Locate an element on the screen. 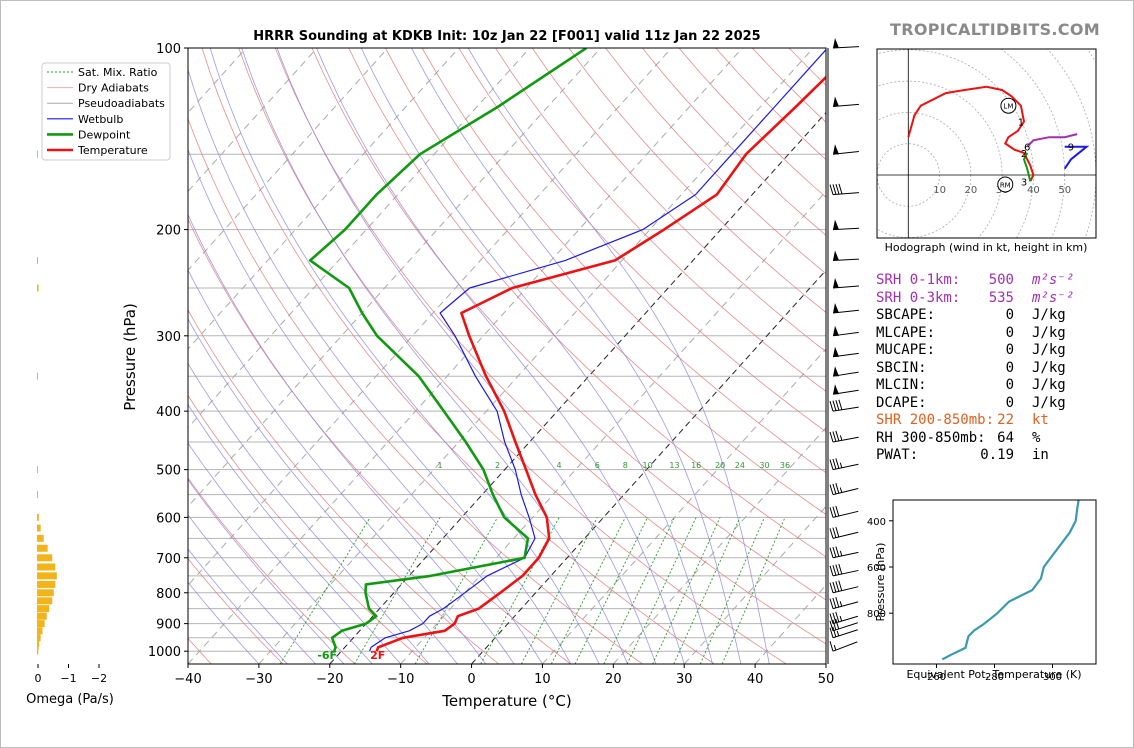  hodograph-area: 102030405012369LMRM is located at coordinates (986, 143).